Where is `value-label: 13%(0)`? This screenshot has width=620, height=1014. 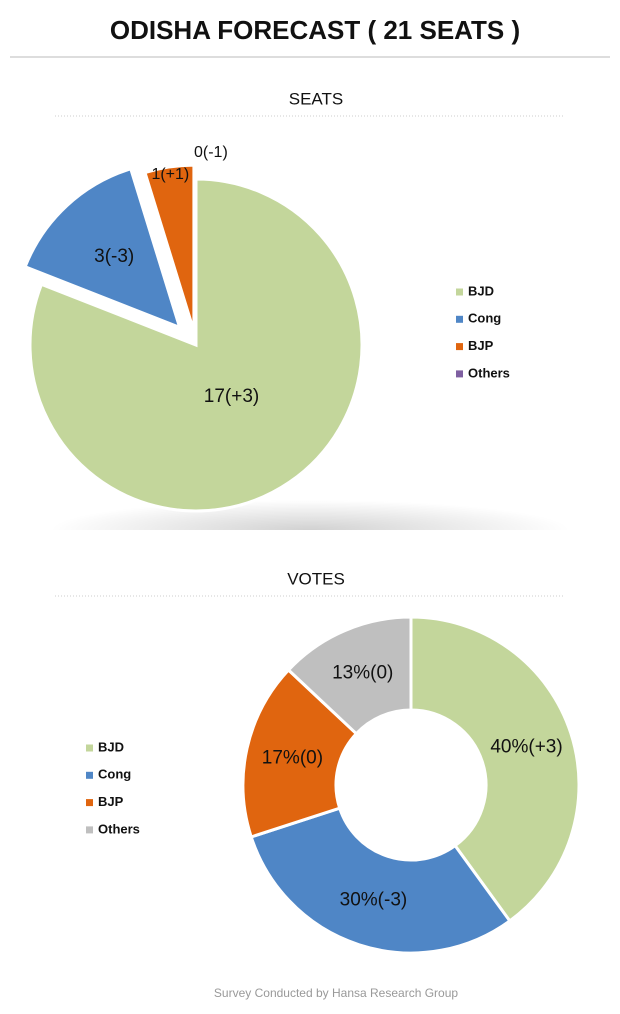
value-label: 13%(0) is located at coordinates (362, 673).